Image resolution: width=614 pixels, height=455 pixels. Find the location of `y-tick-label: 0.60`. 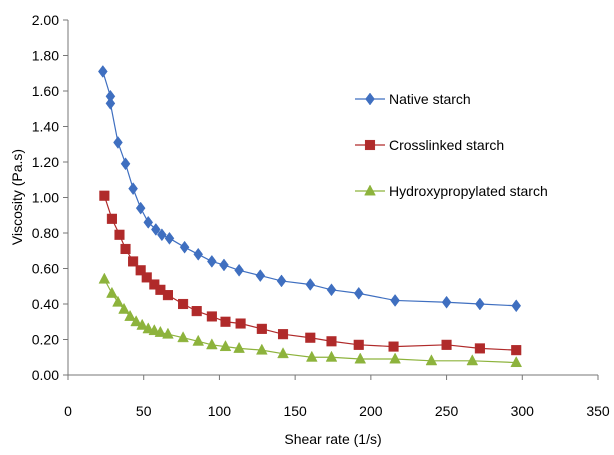

y-tick-label: 0.60 is located at coordinates (45, 269).